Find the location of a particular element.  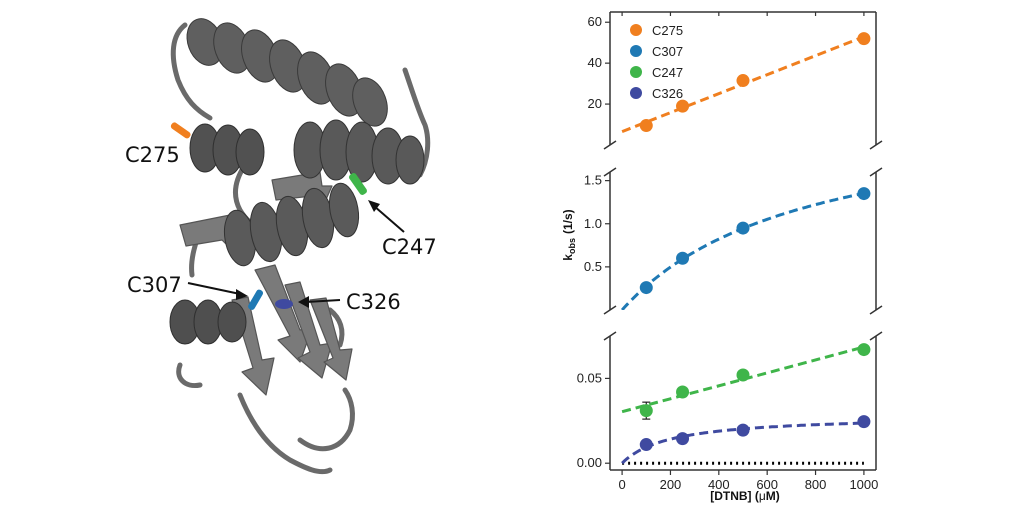

label-c275: C275 is located at coordinates (152, 155).